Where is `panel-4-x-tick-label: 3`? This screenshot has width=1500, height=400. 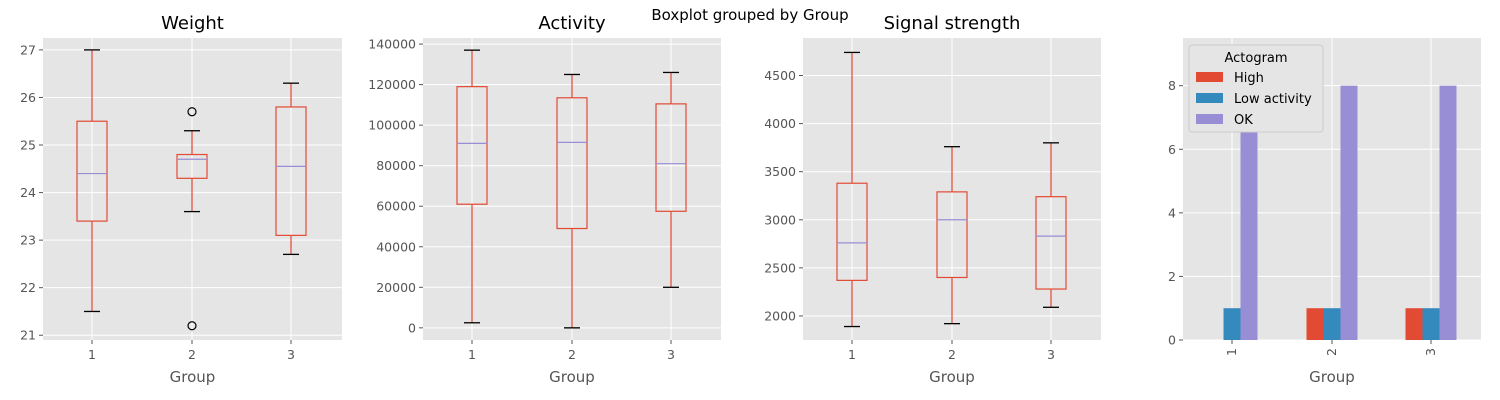 panel-4-x-tick-label: 3 is located at coordinates (1430, 352).